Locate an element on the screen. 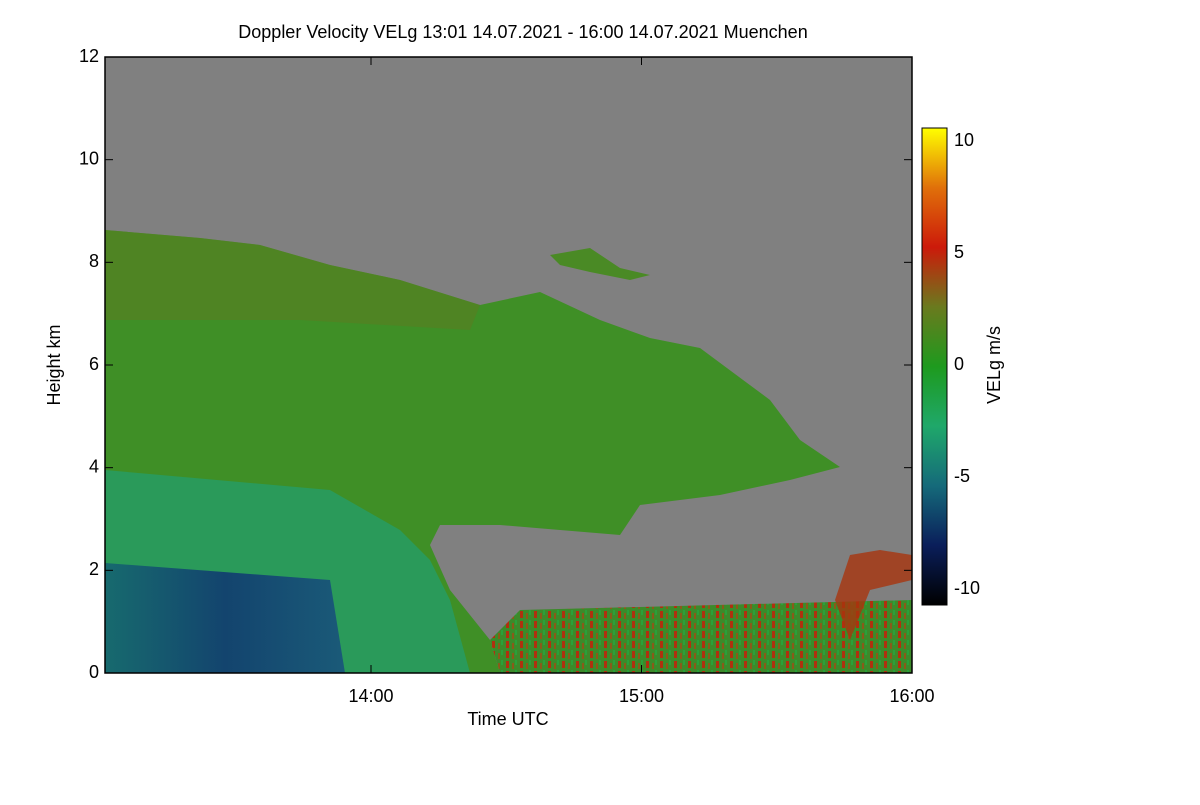  y-tick-label: 12 is located at coordinates (89, 56).